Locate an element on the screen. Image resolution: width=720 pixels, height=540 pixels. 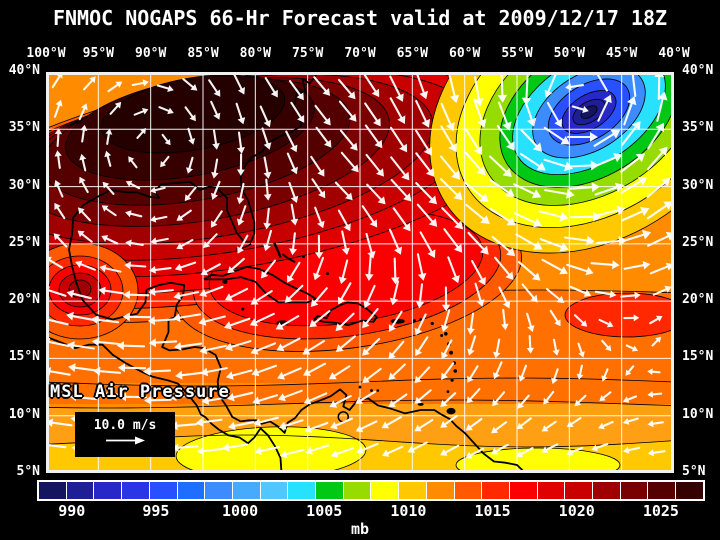
colorbar-tick: 1010 is located at coordinates (408, 511).